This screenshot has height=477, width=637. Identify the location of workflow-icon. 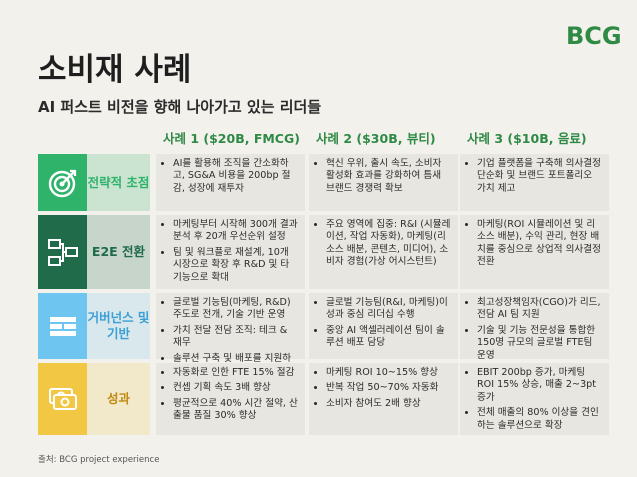
(62, 252).